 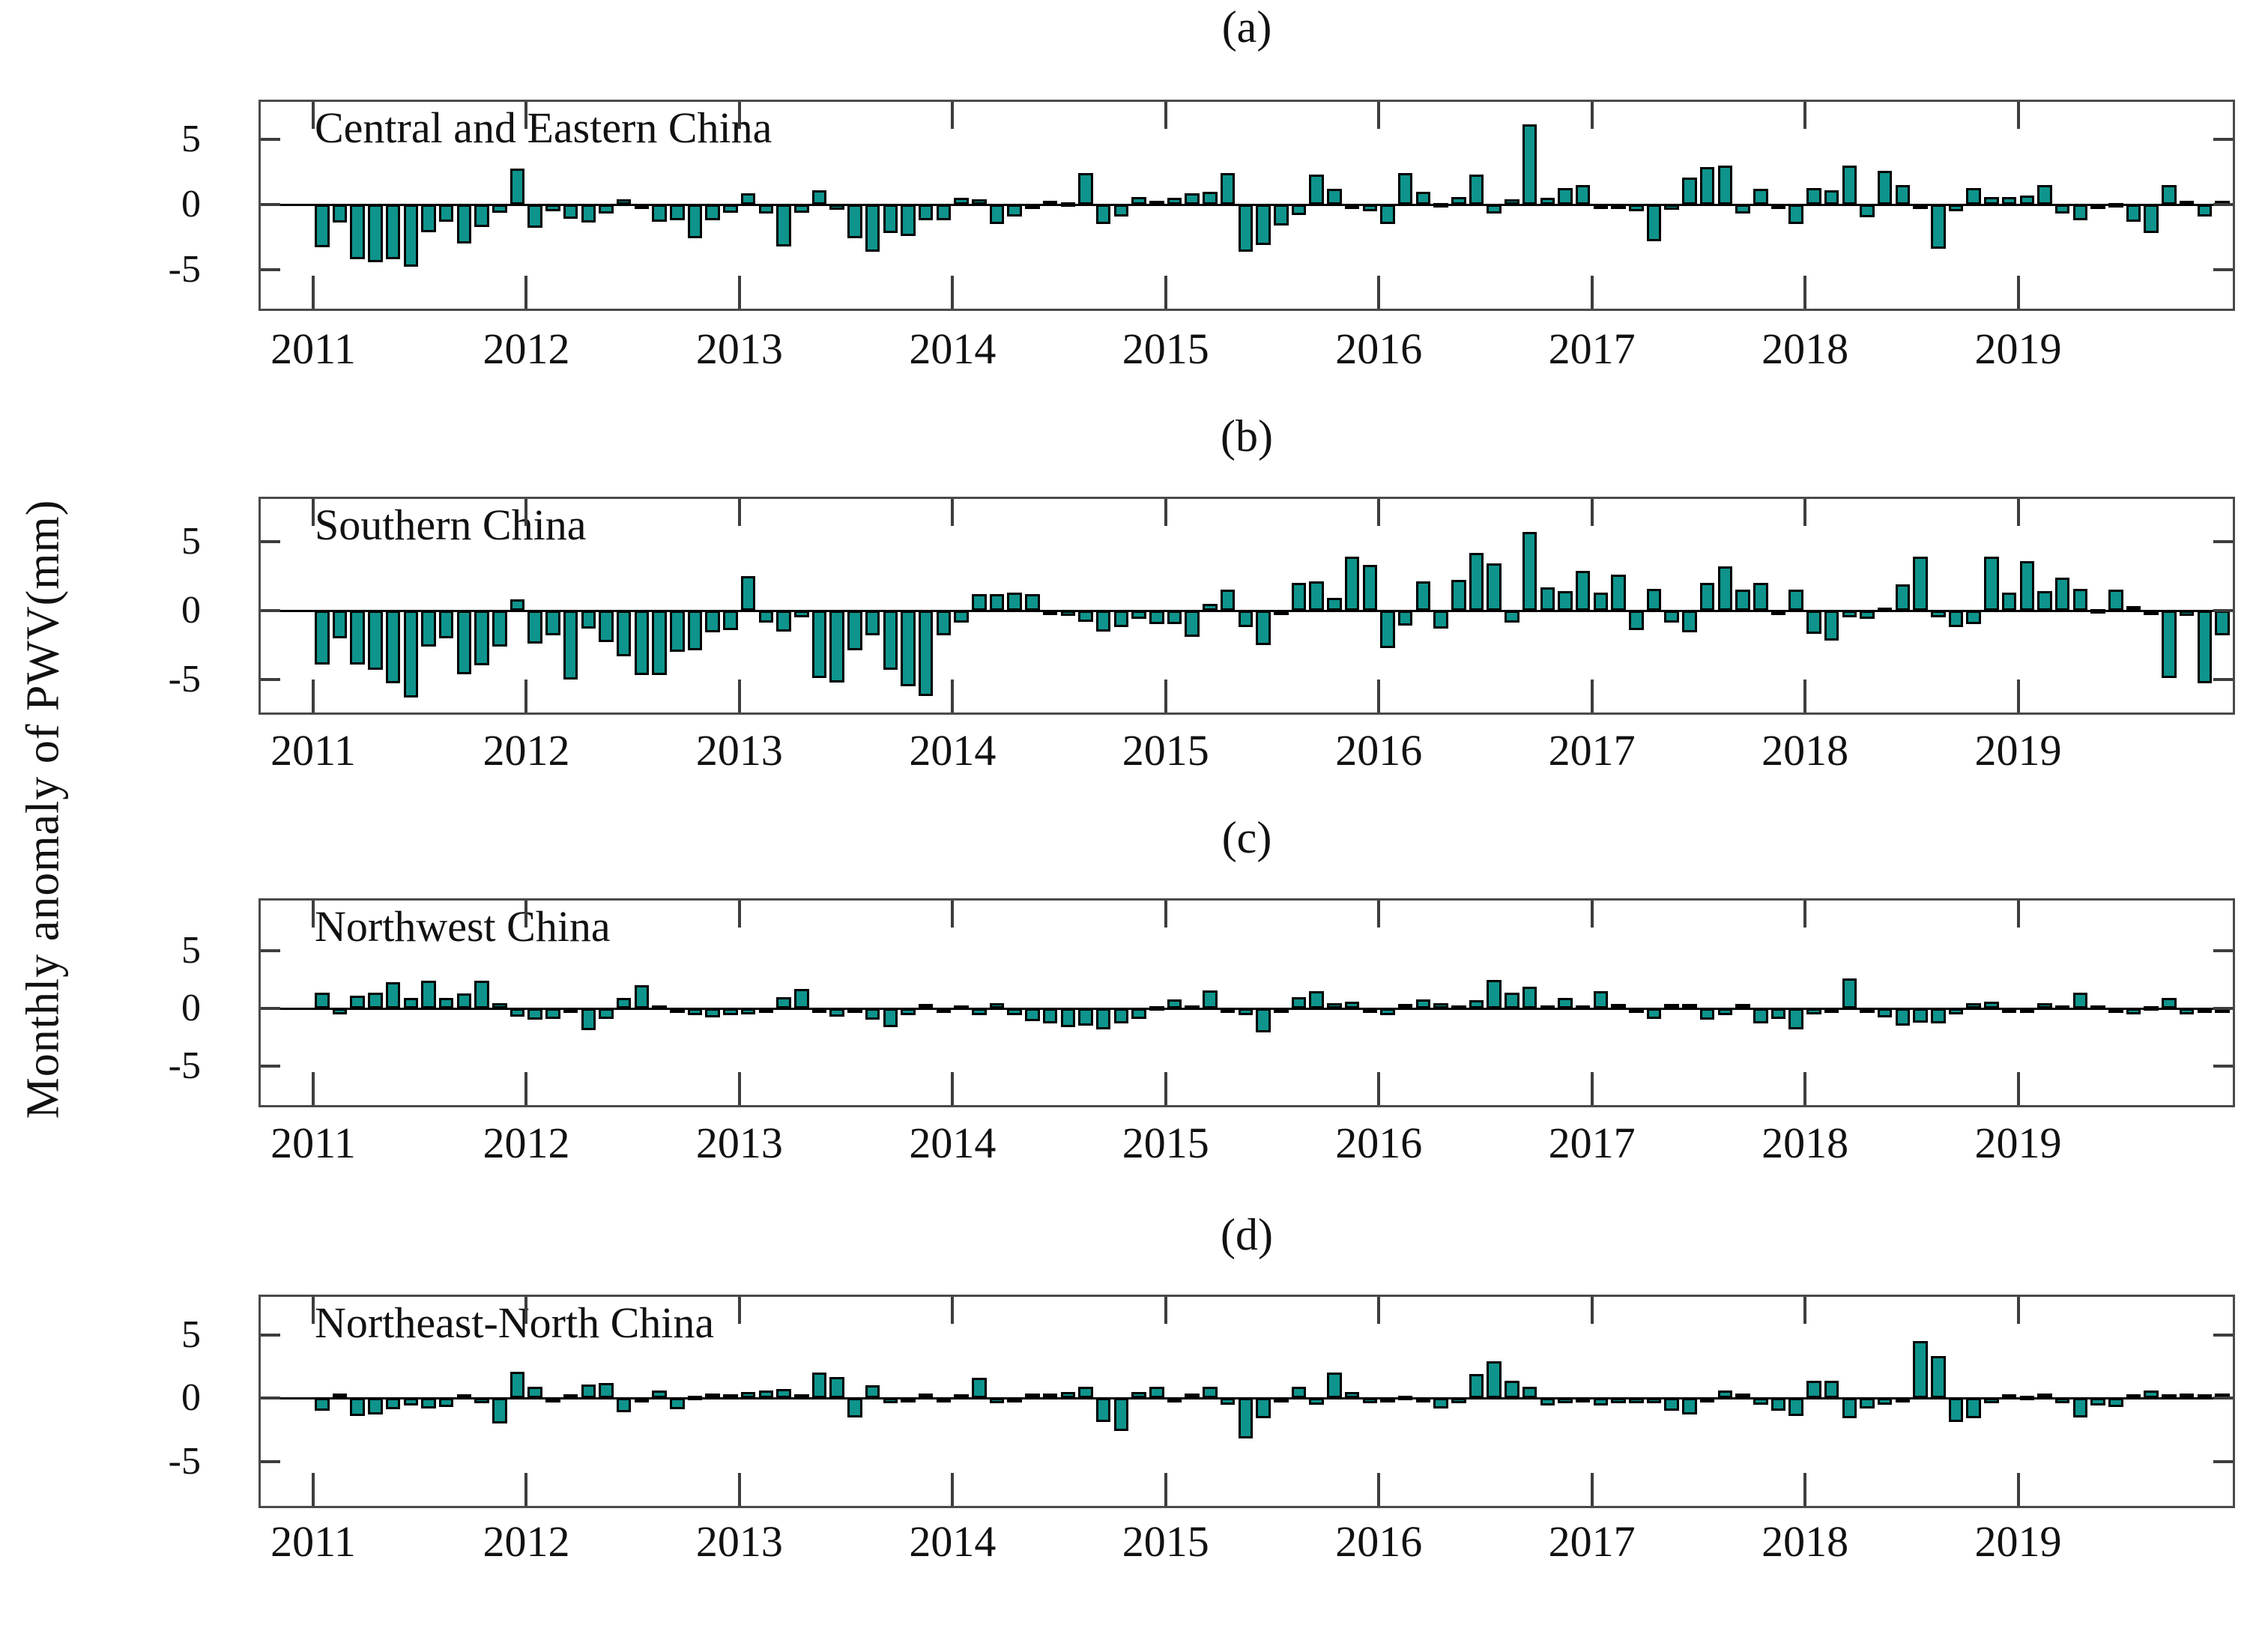 I want to click on year-label: 2012, so click(x=526, y=348).